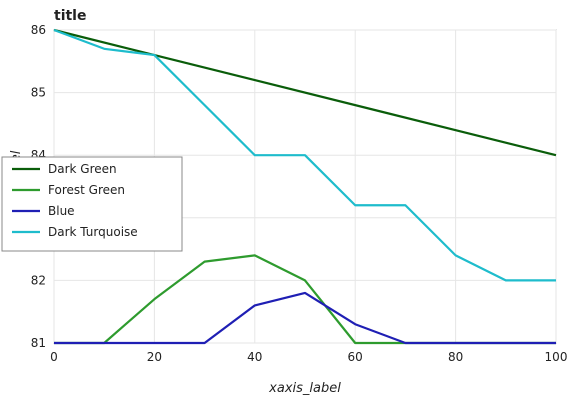 This screenshot has width=582, height=400. Describe the element at coordinates (86, 190) in the screenshot. I see `legend-label: Forest Green` at that location.